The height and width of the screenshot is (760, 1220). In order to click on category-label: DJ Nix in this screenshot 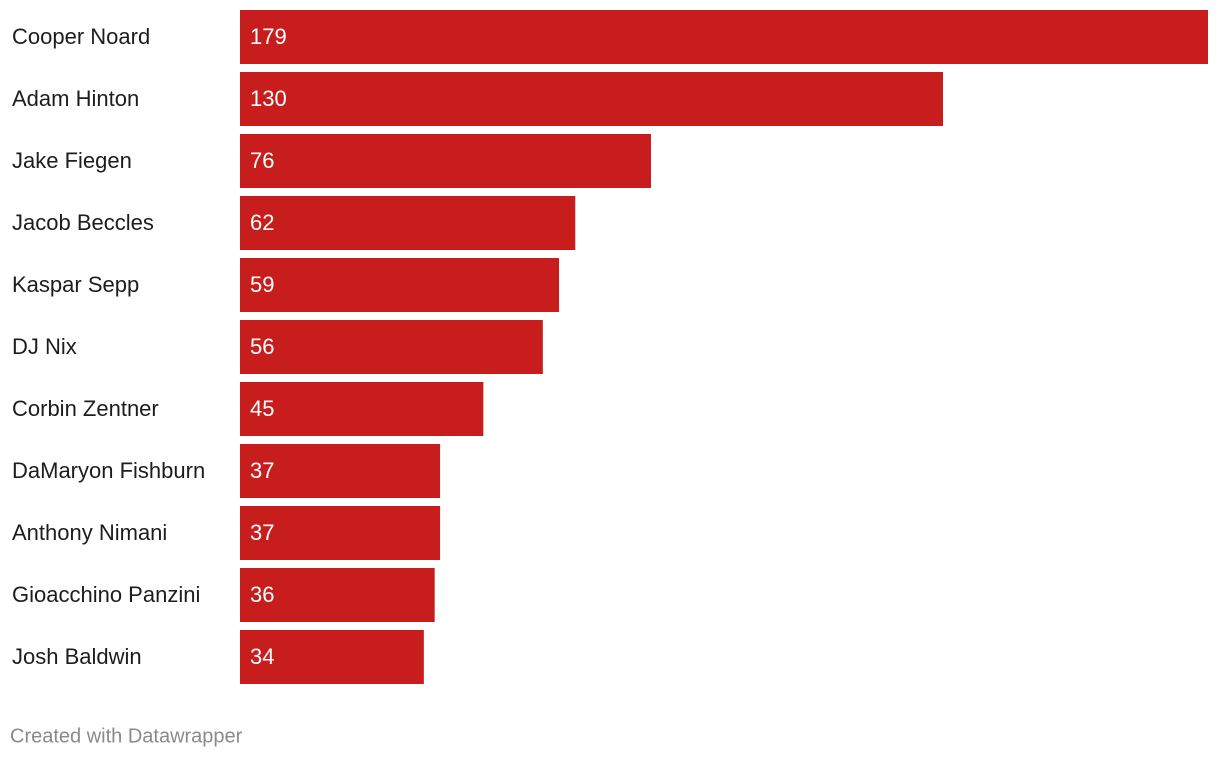, I will do `click(44, 346)`.